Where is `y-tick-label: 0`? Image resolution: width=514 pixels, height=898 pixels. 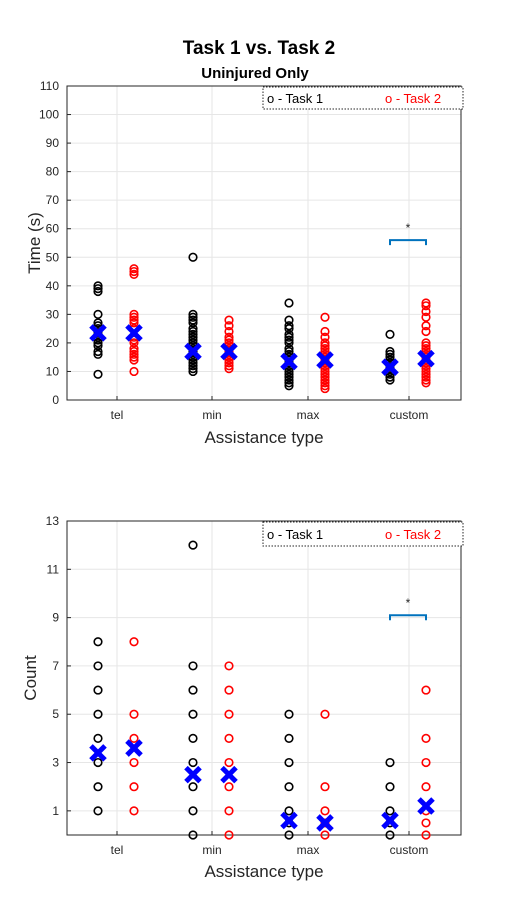 y-tick-label: 0 is located at coordinates (55, 400).